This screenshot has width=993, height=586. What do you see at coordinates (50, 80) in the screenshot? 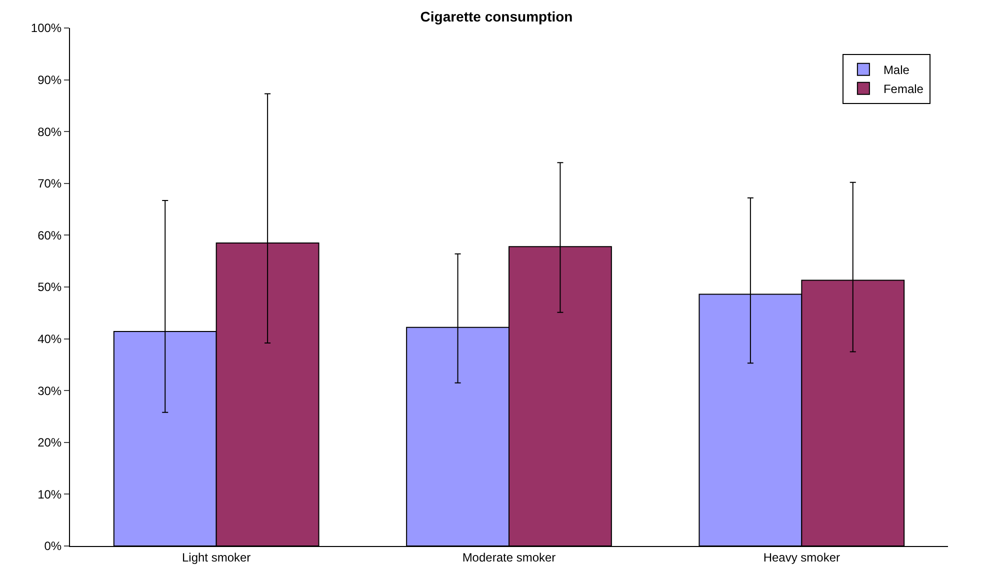
I see `y-tick-label: 90%` at bounding box center [50, 80].